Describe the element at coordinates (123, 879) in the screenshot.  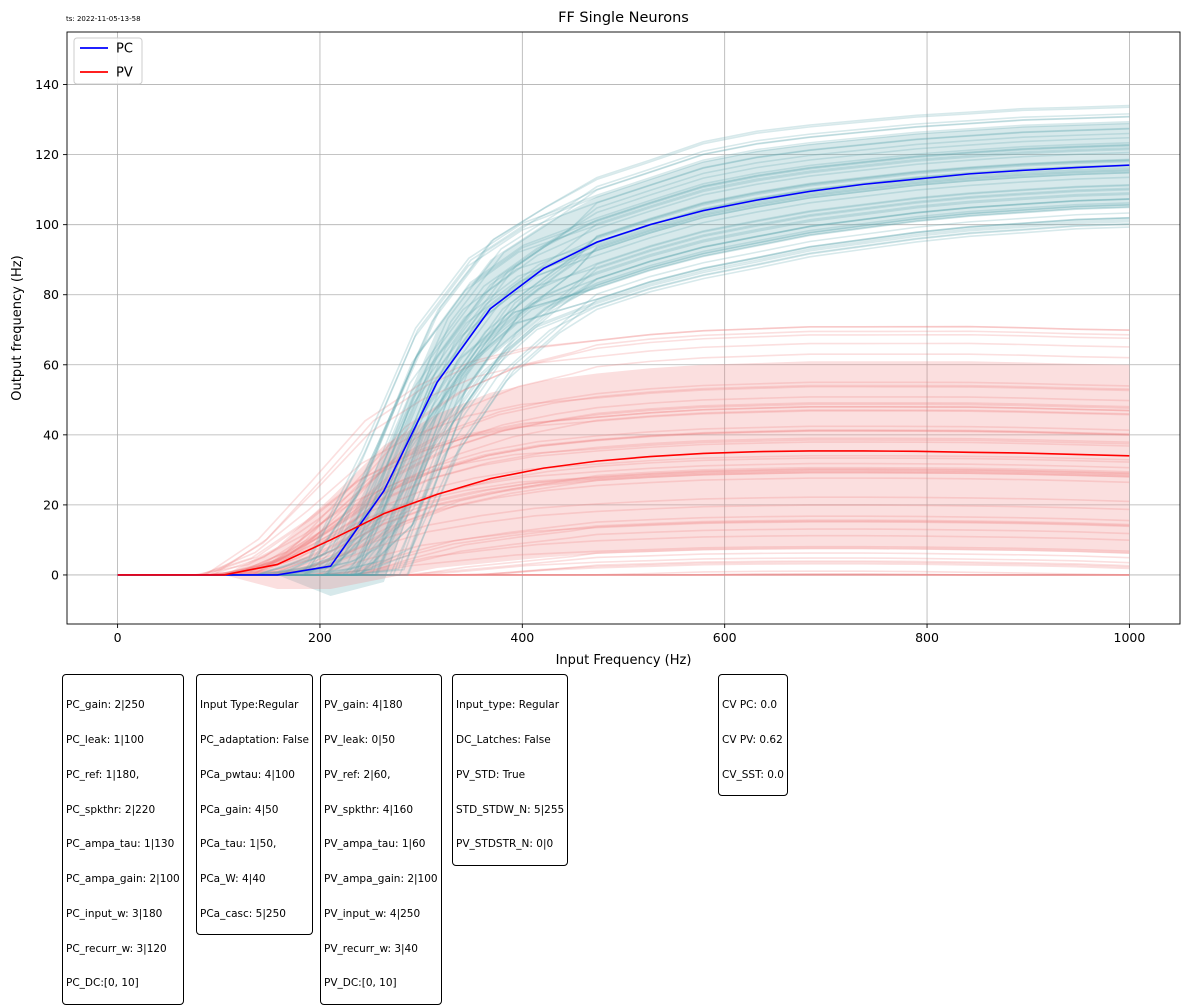
I see `info-line: PC_ampa_gain: 2|100` at that location.